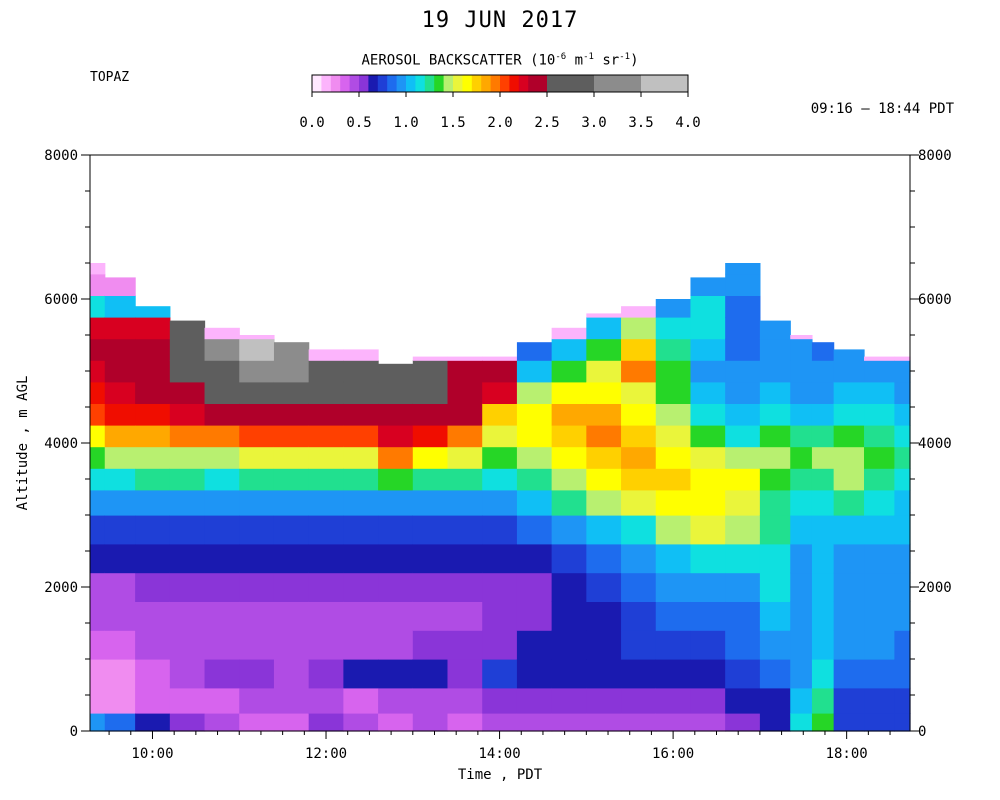 The height and width of the screenshot is (800, 1000). What do you see at coordinates (546, 123) in the screenshot?
I see `colorbar-tick-label: 2.5` at bounding box center [546, 123].